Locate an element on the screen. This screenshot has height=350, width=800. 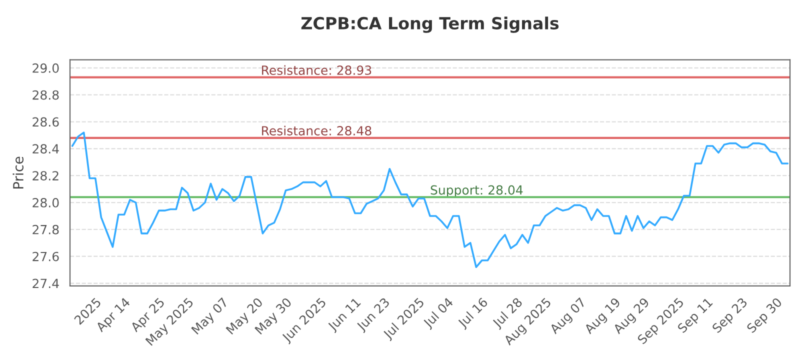
ref-line-label: Resistance: 28.93 is located at coordinates (317, 70).